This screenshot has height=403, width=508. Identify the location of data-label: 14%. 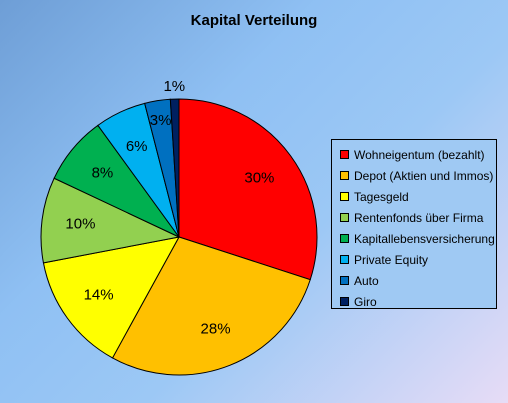
(99, 294).